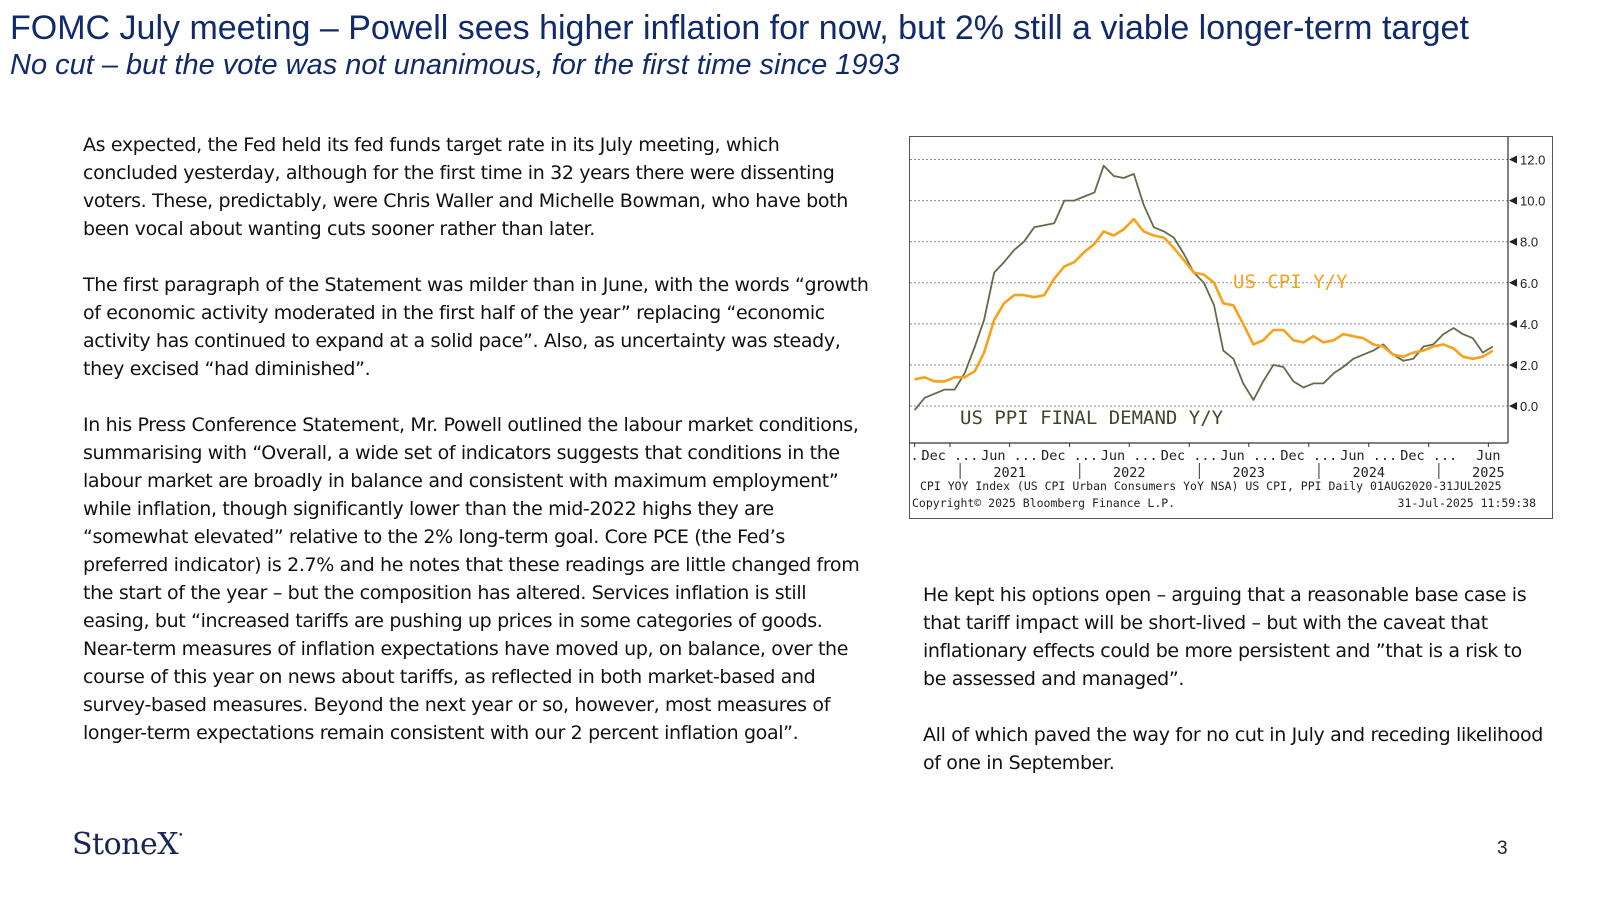 Image resolution: width=1600 pixels, height=900 pixels. I want to click on ppi-series-label: US PPI FINAL DEMAND Y/Y, so click(1092, 418).